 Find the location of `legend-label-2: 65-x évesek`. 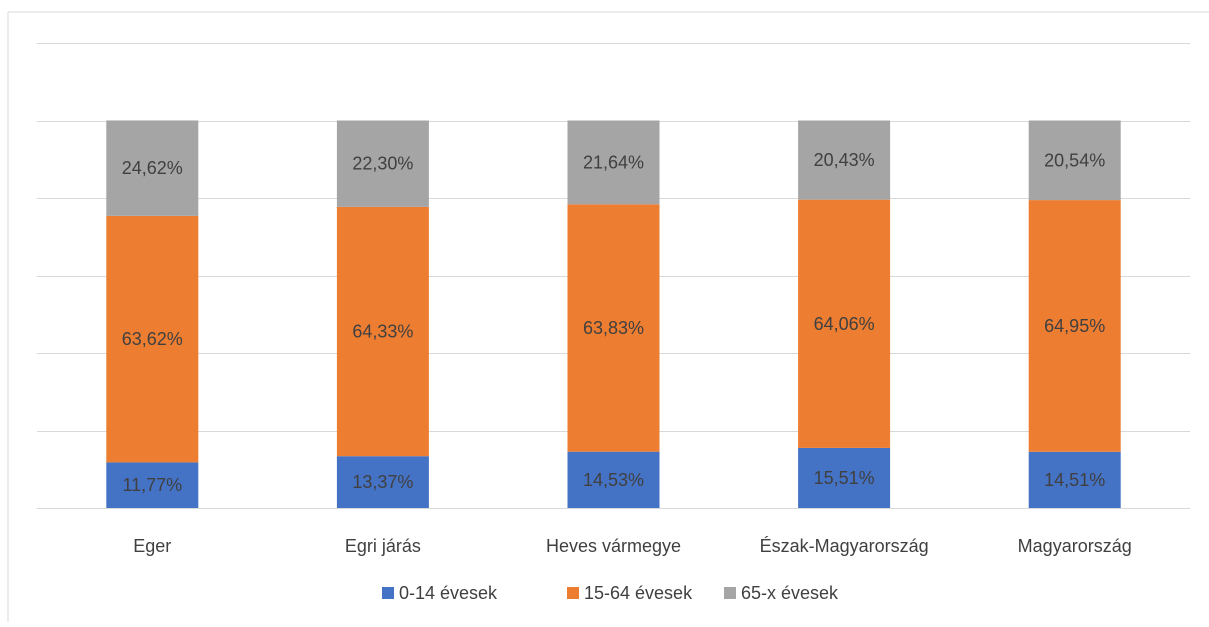

legend-label-2: 65-x évesek is located at coordinates (790, 593).